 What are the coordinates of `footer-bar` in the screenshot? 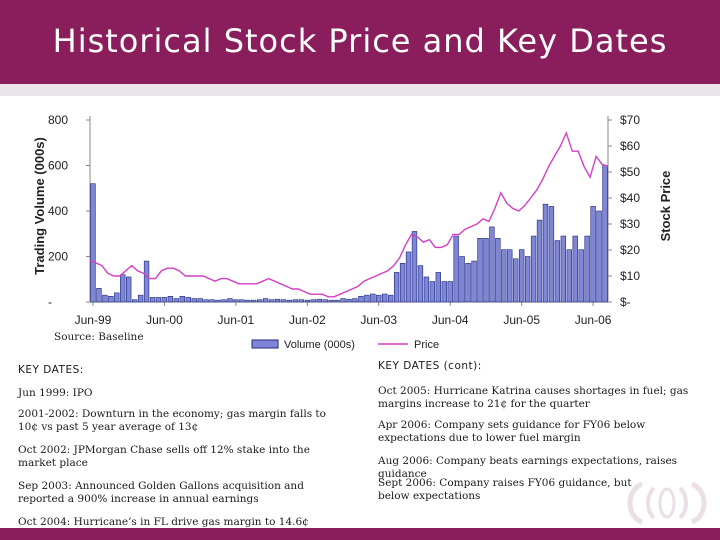 It's located at (360, 534).